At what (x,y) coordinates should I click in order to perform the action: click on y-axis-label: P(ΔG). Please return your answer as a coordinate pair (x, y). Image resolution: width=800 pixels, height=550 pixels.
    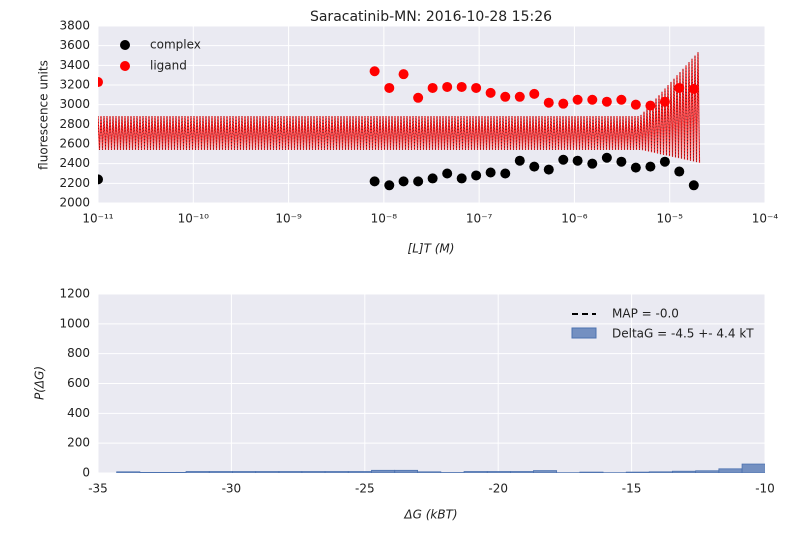
    Looking at the image, I should click on (40, 383).